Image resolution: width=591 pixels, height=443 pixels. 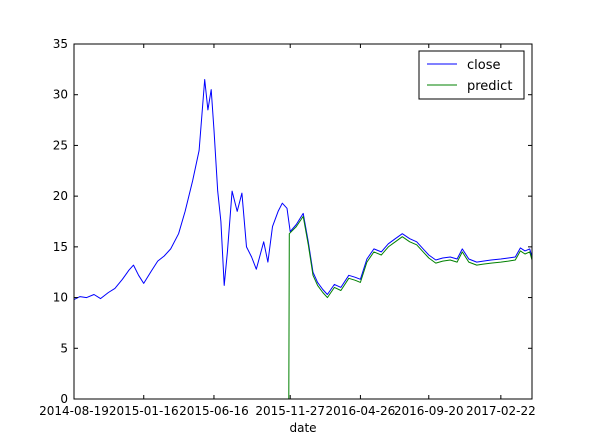 What do you see at coordinates (64, 348) in the screenshot?
I see `y-tick-label-1: 5` at bounding box center [64, 348].